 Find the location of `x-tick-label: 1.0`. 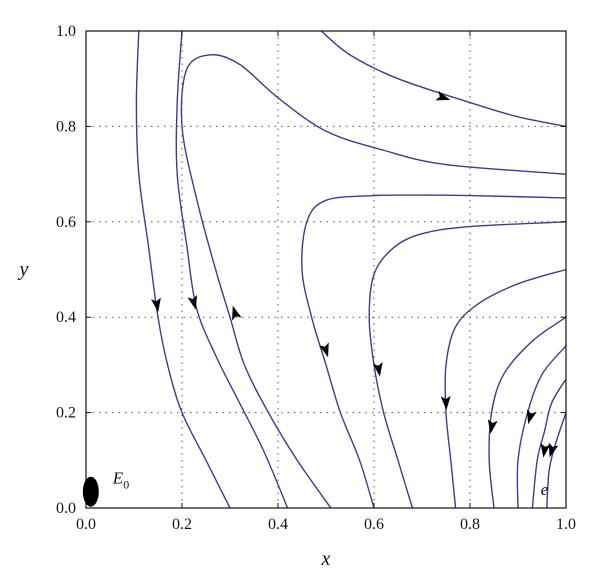

x-tick-label: 1.0 is located at coordinates (566, 524).